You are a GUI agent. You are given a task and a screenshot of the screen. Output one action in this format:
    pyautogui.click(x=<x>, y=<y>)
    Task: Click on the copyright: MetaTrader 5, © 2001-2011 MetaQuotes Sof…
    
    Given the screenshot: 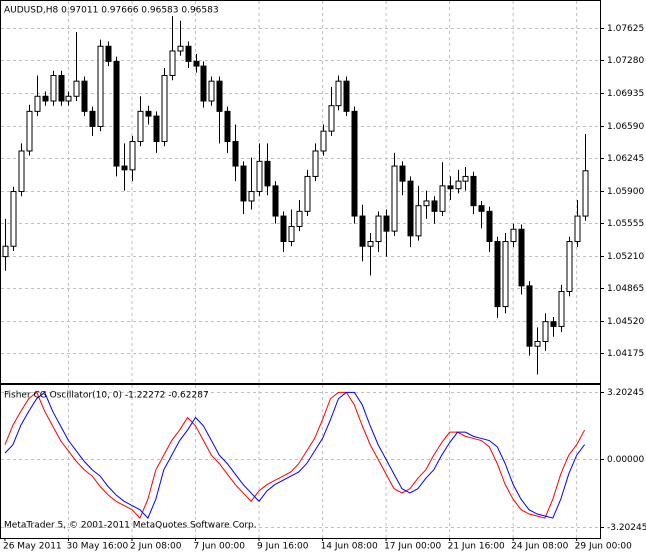 What is the action you would take?
    pyautogui.click(x=130, y=526)
    